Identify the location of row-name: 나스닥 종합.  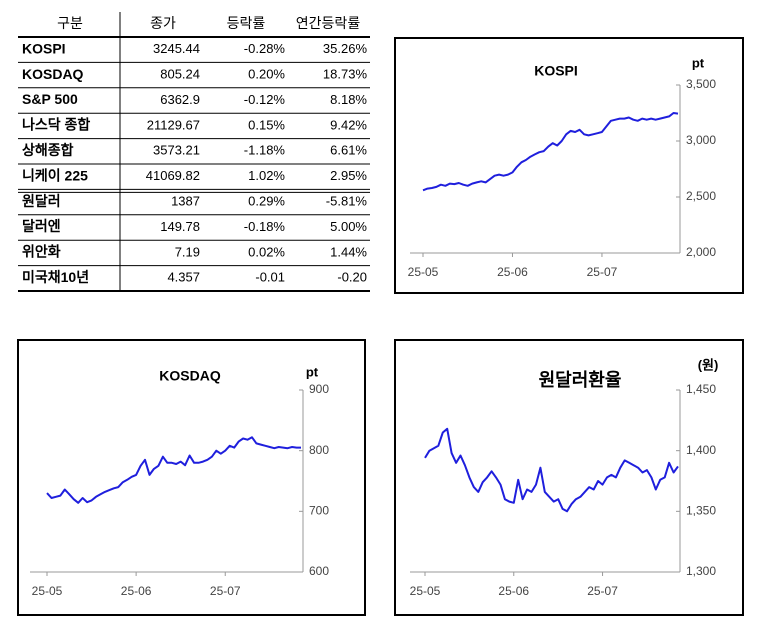
(56, 125).